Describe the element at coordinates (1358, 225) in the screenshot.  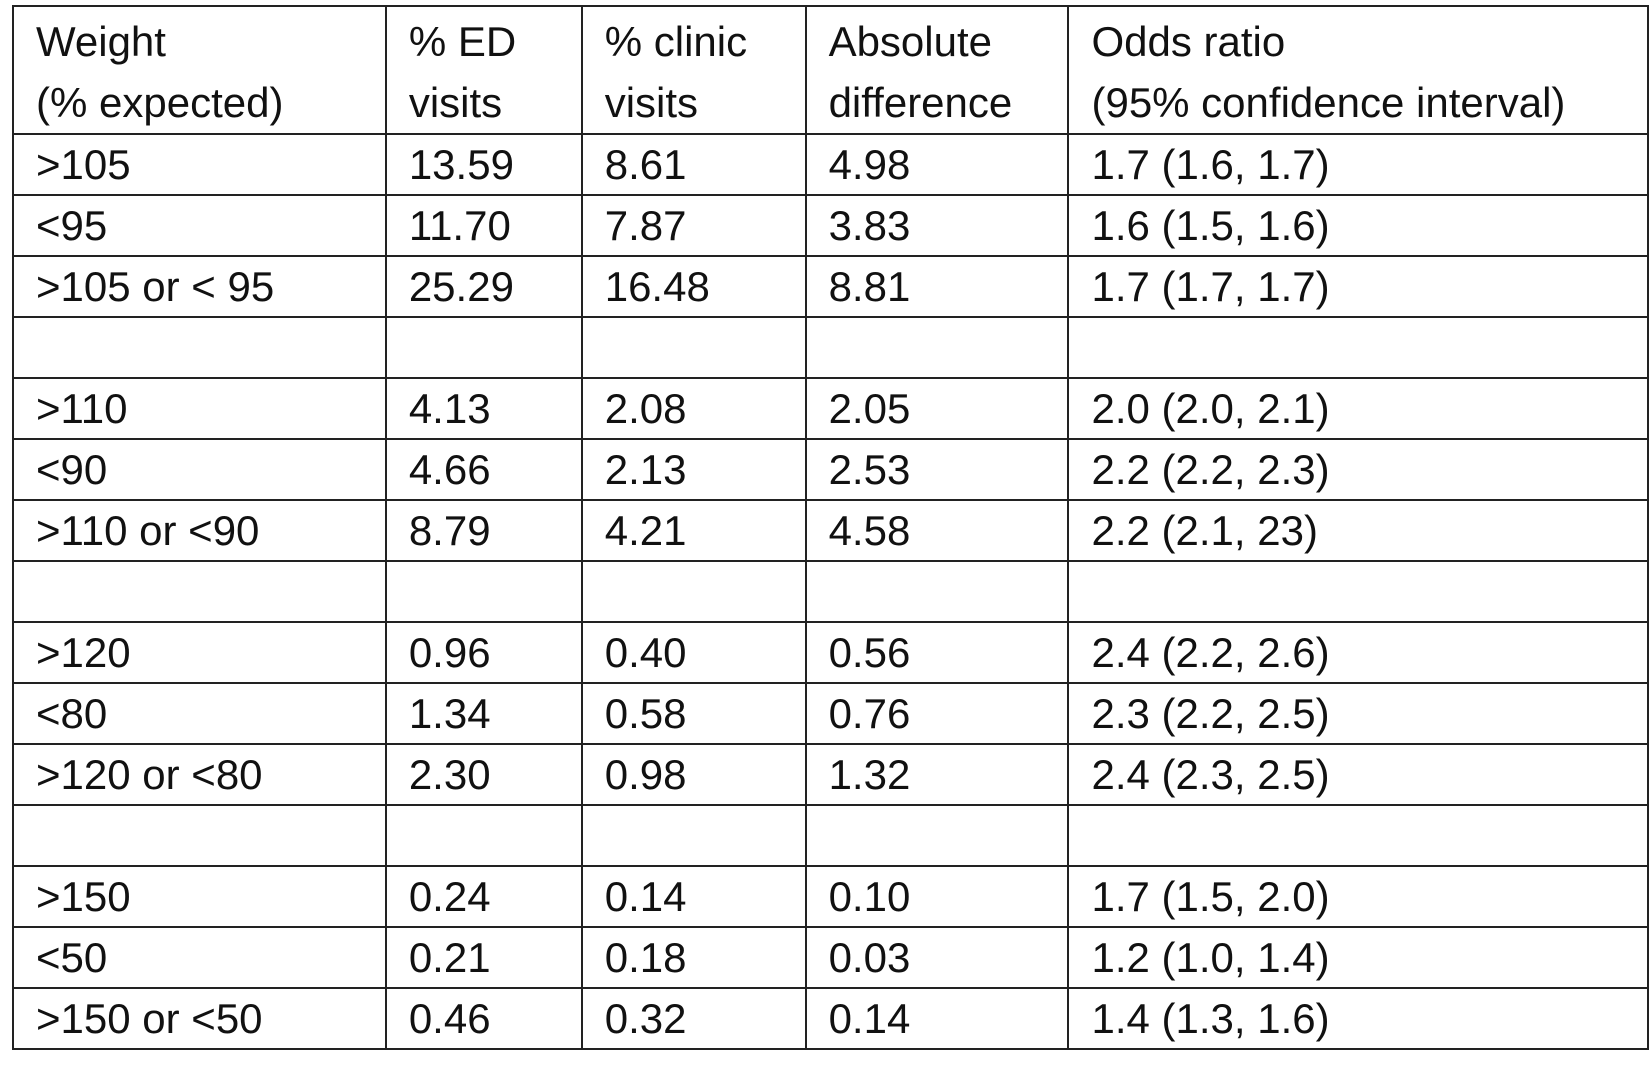
I see `cell-odds-ratio: 1.6 (1.5, 1.6)` at that location.